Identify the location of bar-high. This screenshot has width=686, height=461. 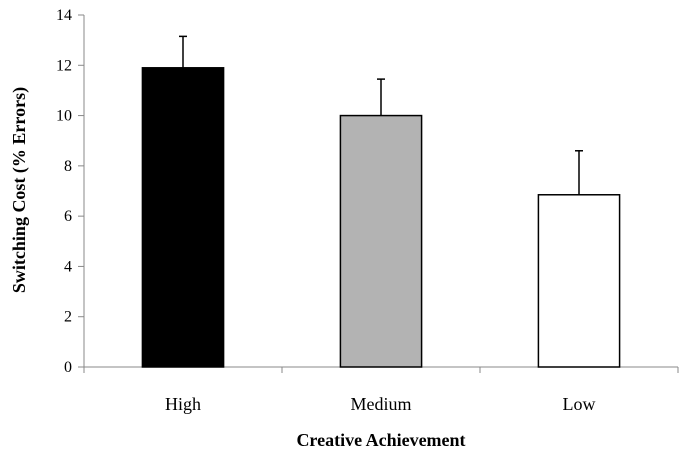
(183, 217).